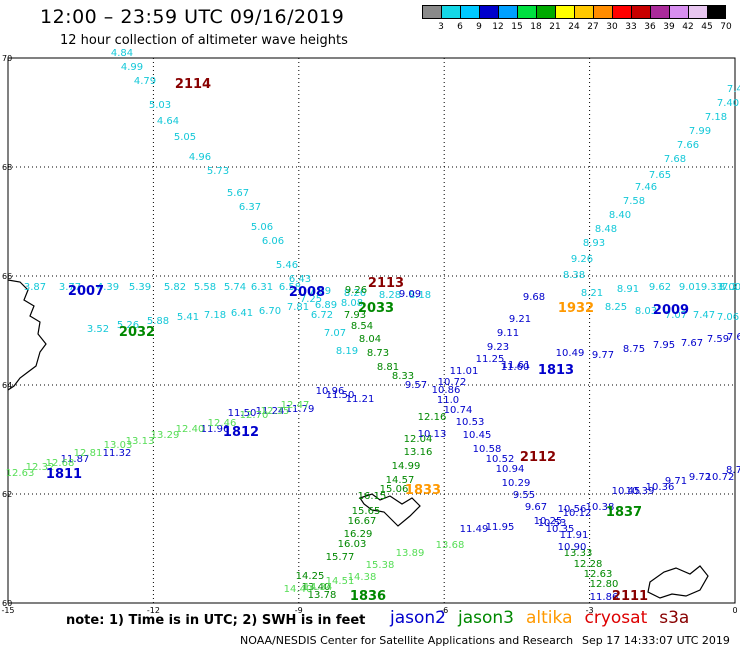 The width and height of the screenshot is (740, 650). I want to click on wave-height-label: 14.40, so click(298, 589).